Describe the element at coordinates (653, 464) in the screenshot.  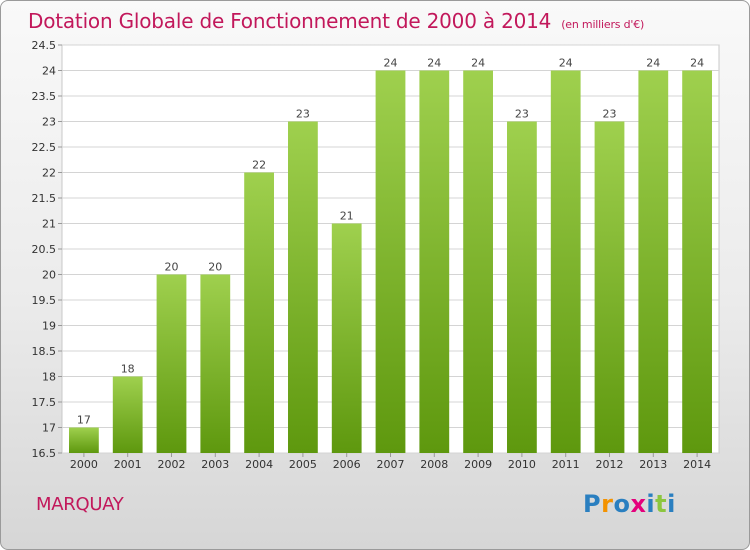
I see `x-tick-label: 2013` at that location.